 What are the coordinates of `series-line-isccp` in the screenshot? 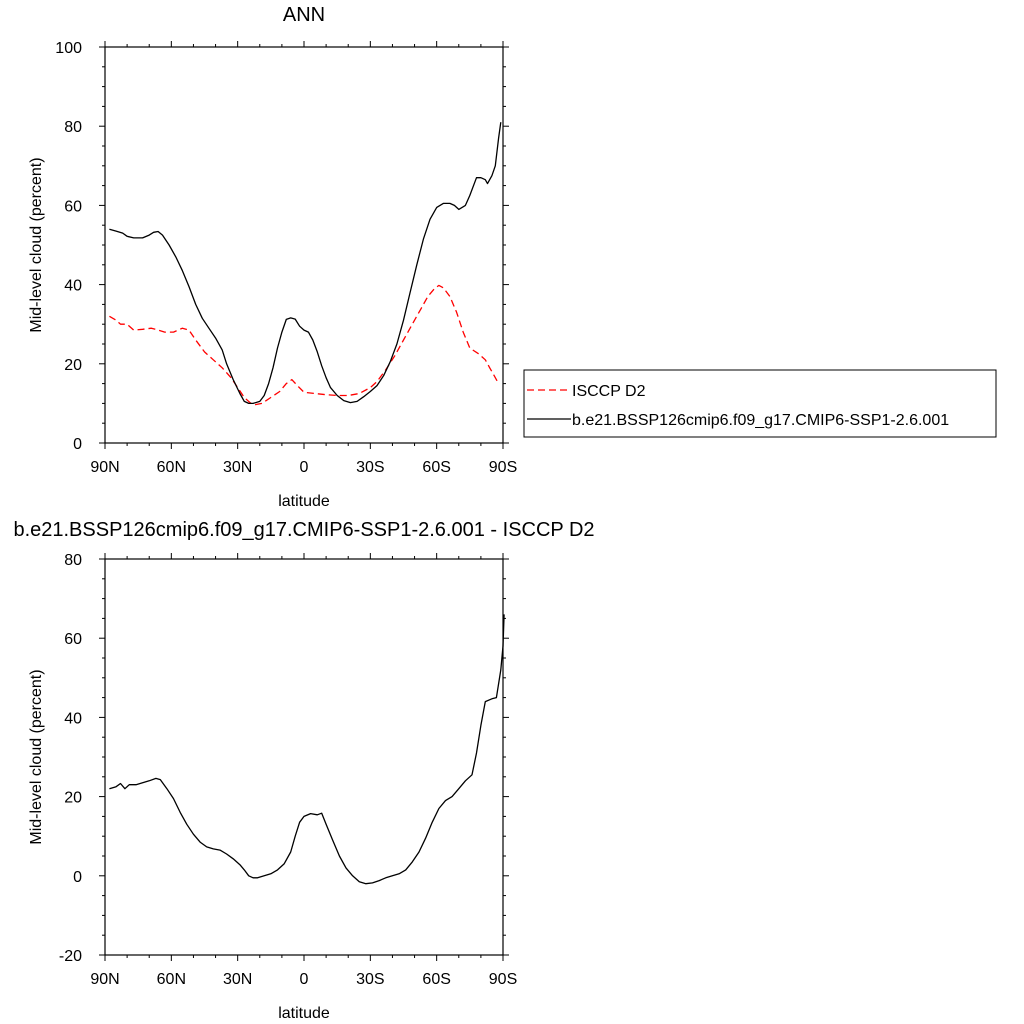 It's located at (304, 345).